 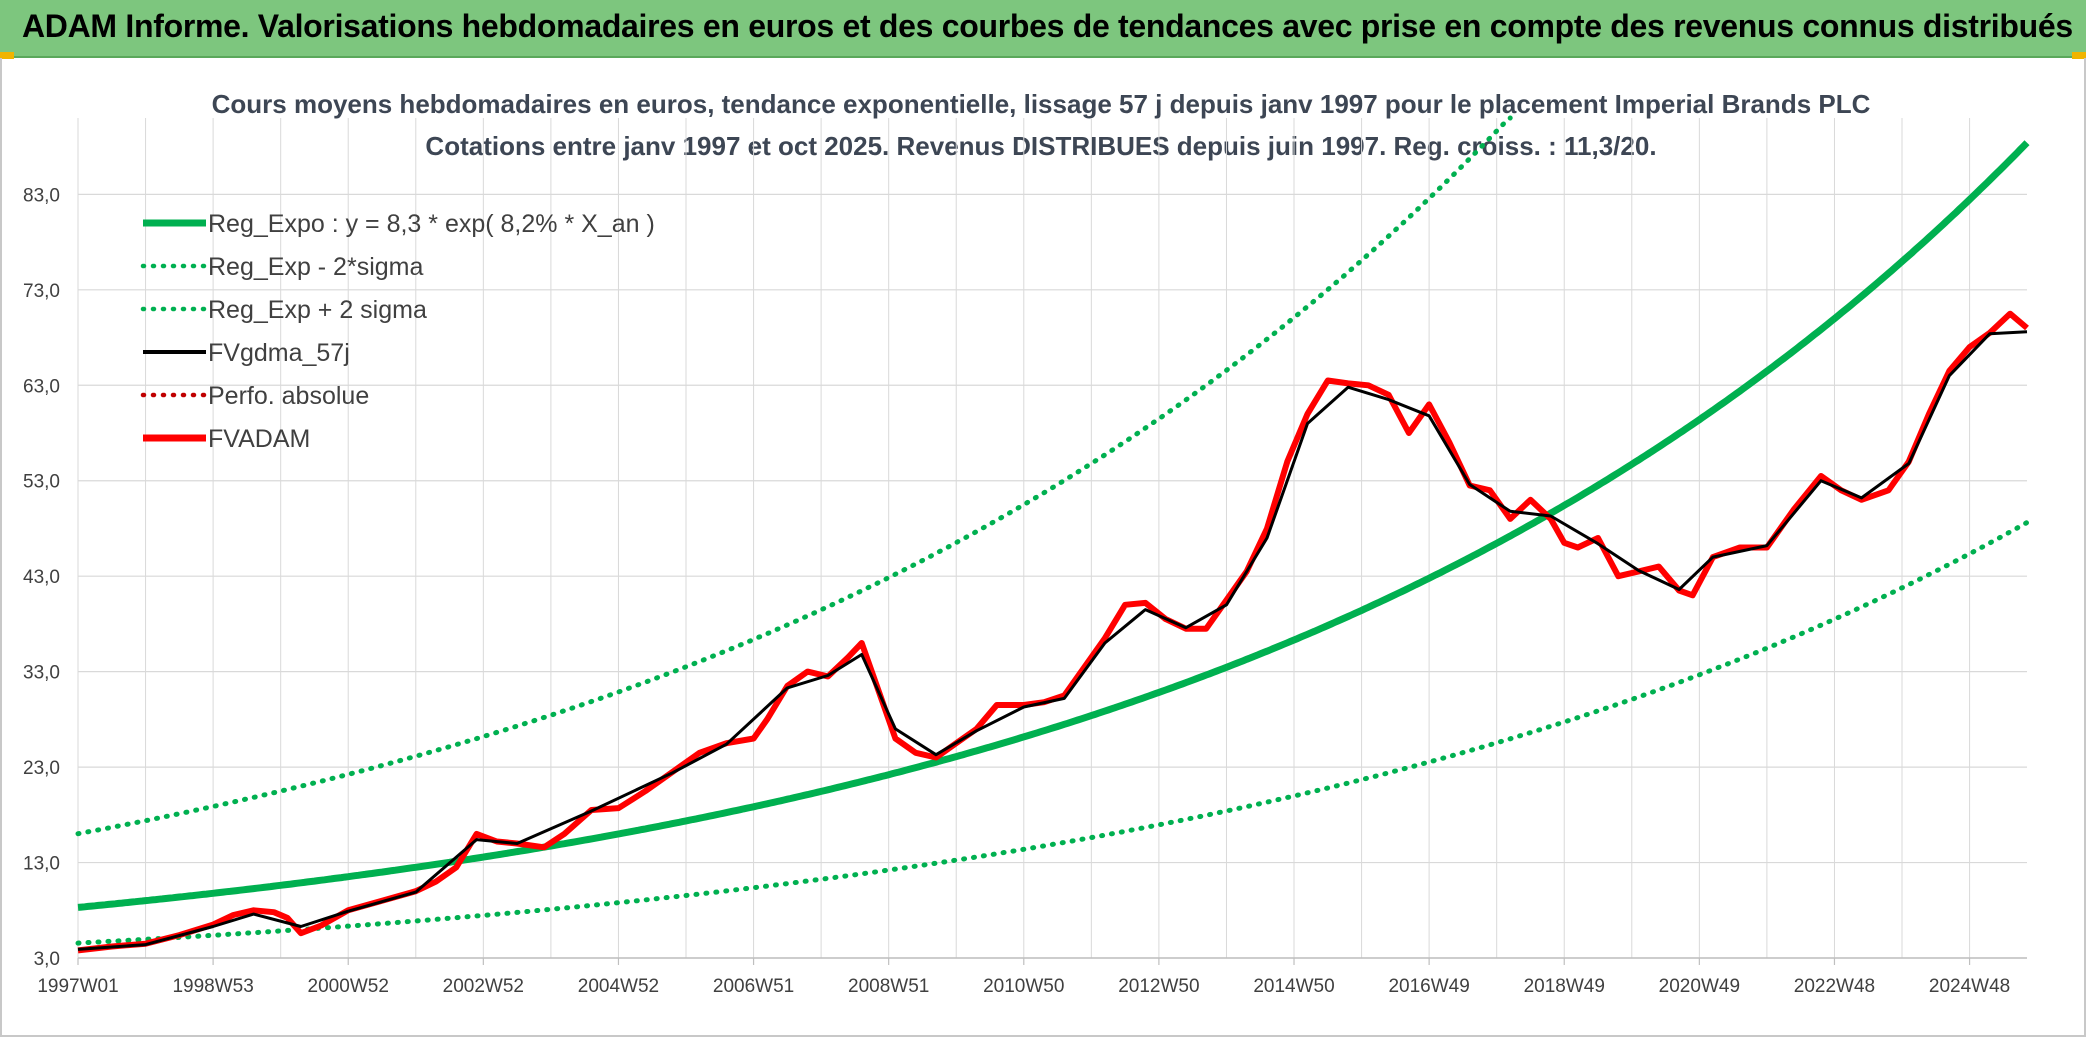 What do you see at coordinates (7, 55) in the screenshot?
I see `corner-marker-left` at bounding box center [7, 55].